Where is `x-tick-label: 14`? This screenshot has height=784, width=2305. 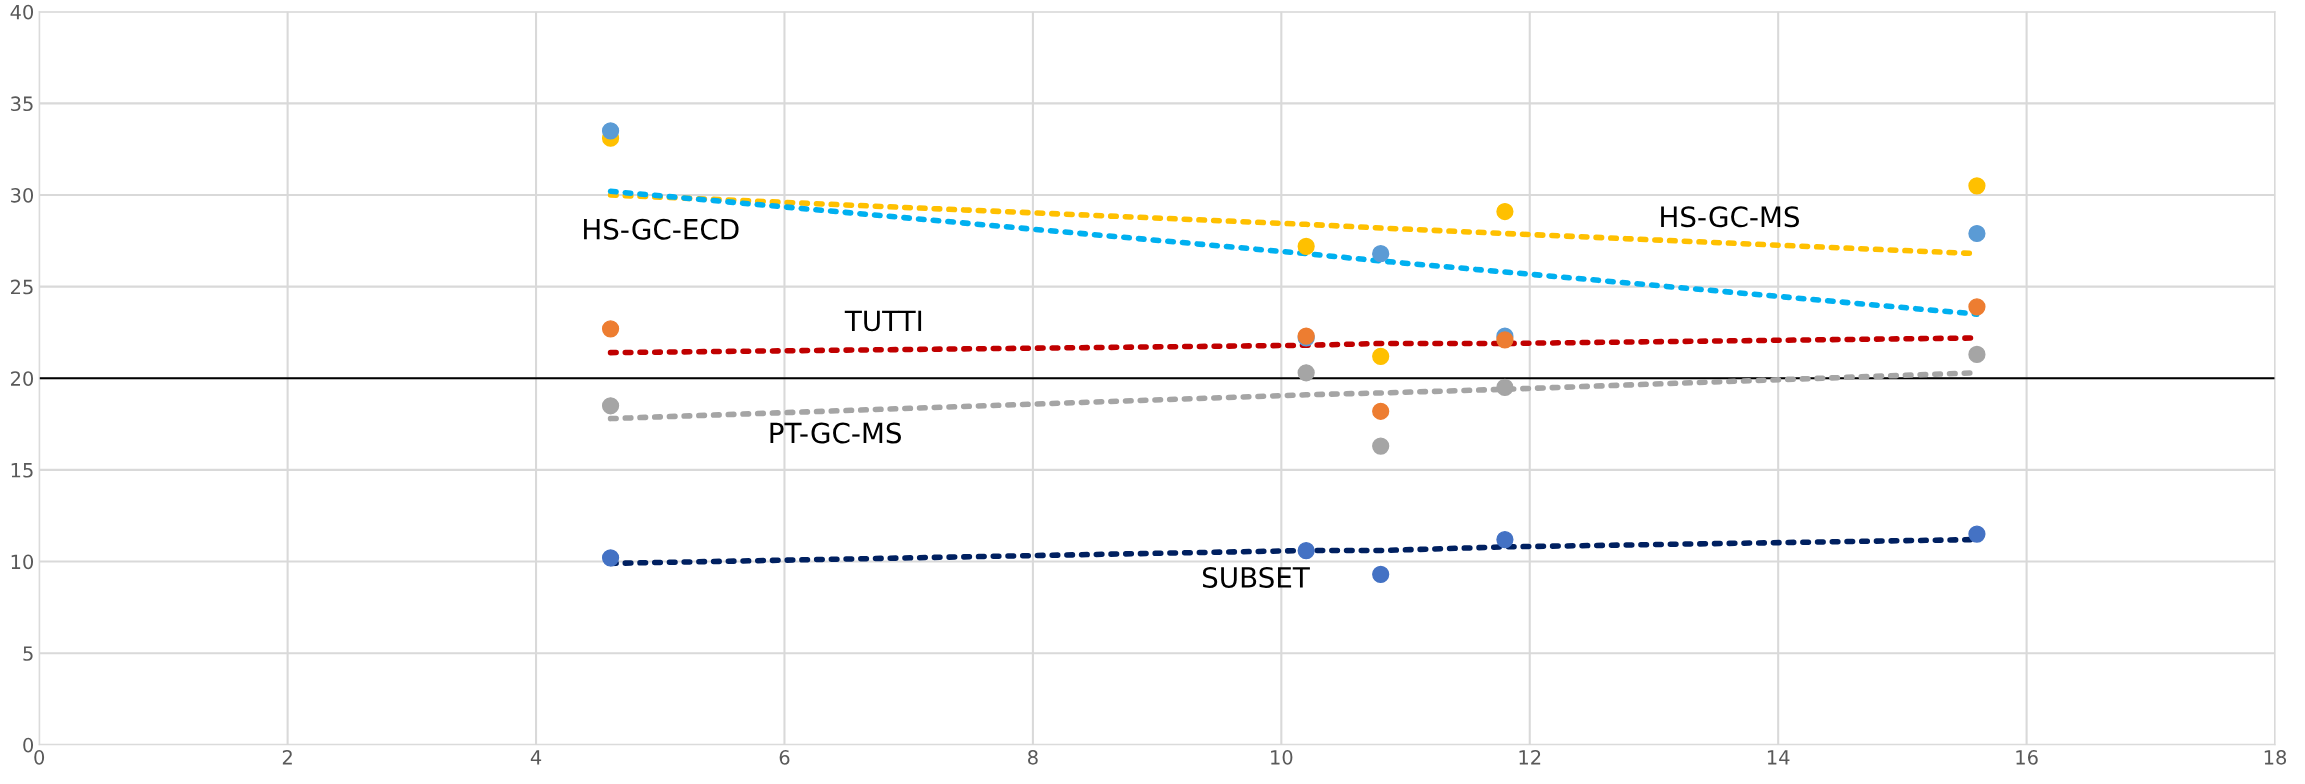 x-tick-label: 14 is located at coordinates (1778, 757).